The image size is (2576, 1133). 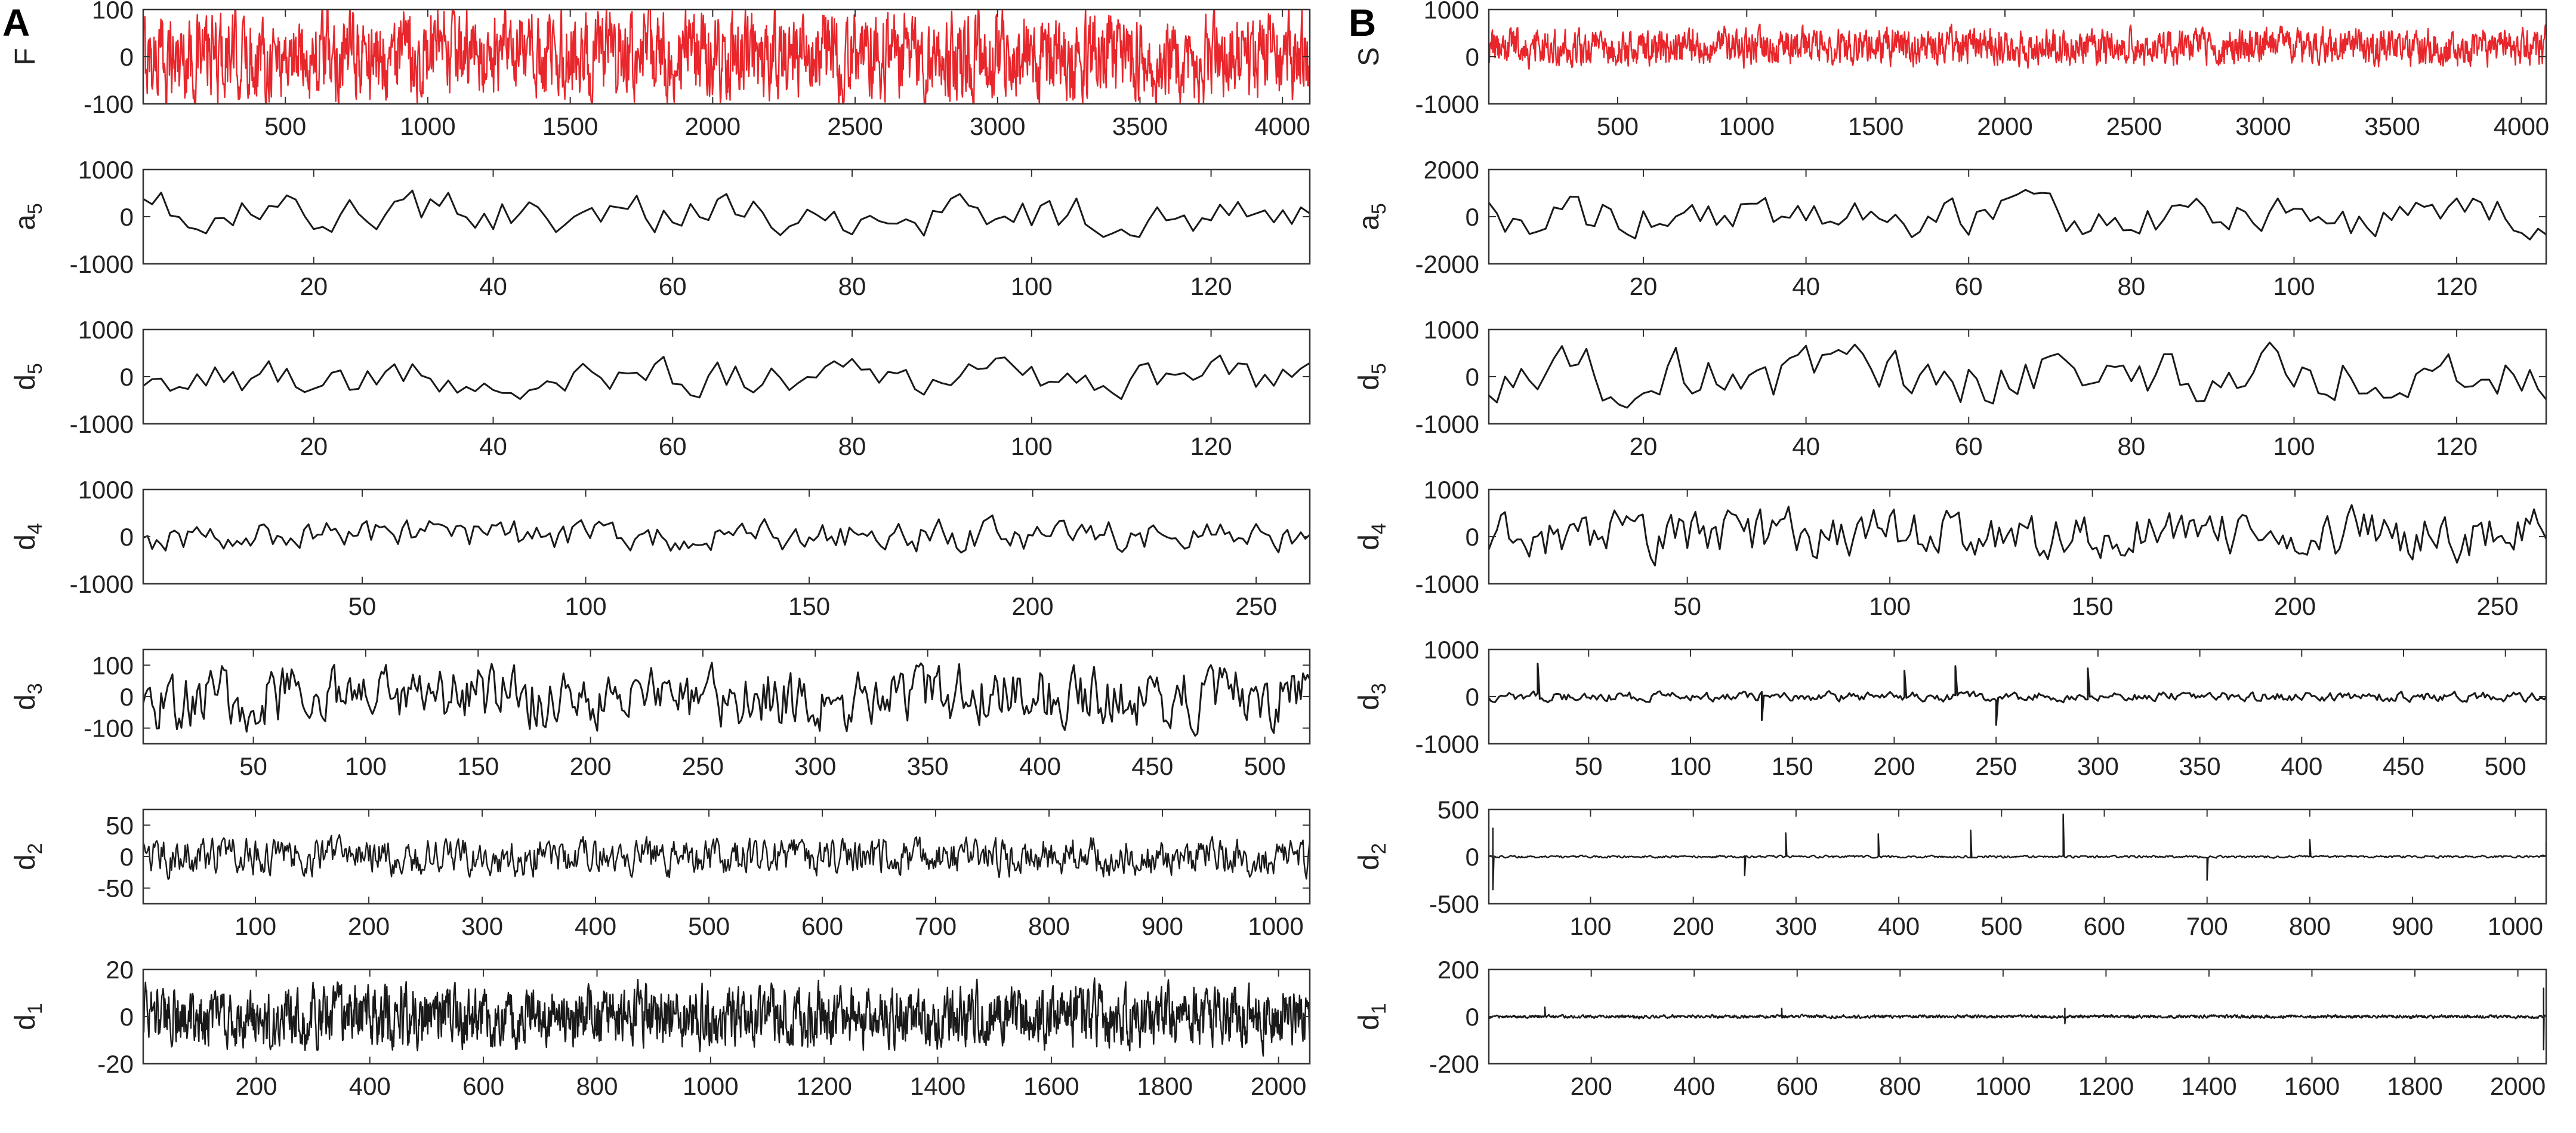 What do you see at coordinates (726, 857) in the screenshot?
I see `series-line-a-d2` at bounding box center [726, 857].